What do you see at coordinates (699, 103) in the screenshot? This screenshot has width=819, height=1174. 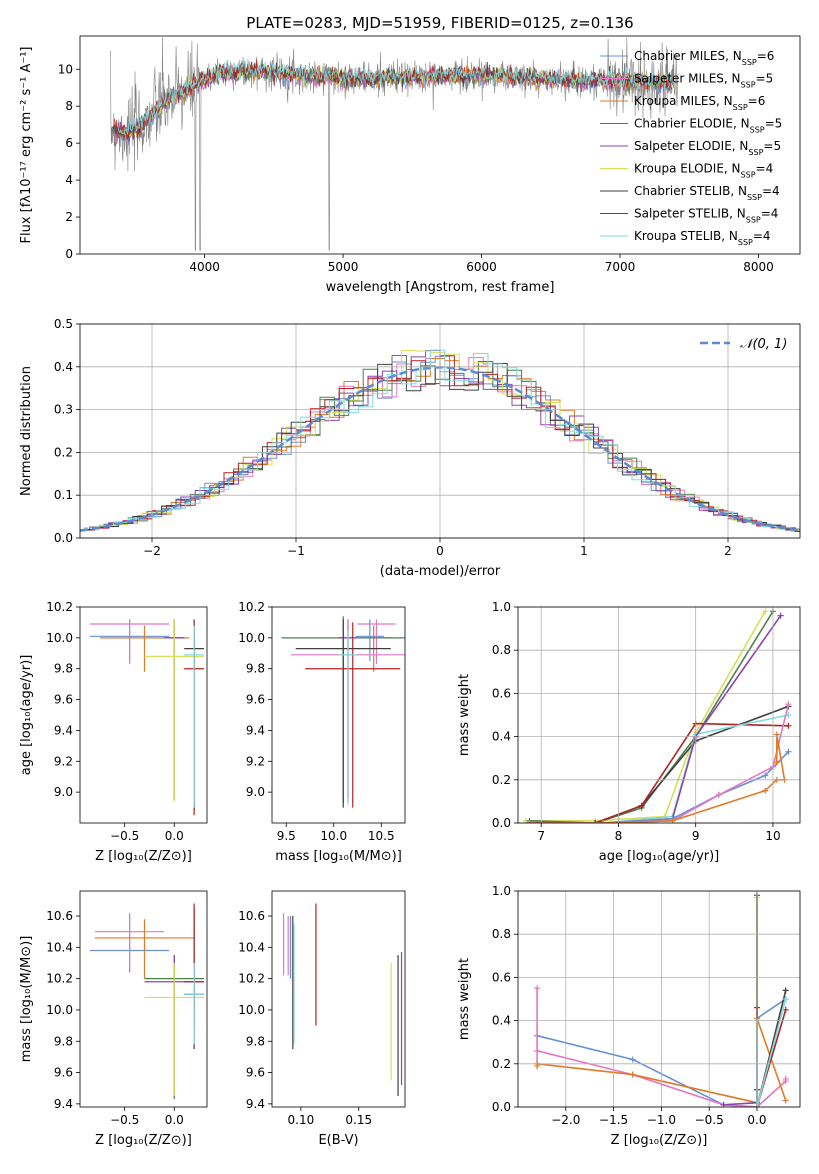 I see `legend-label: Kroupa MILES, NSSP=6` at bounding box center [699, 103].